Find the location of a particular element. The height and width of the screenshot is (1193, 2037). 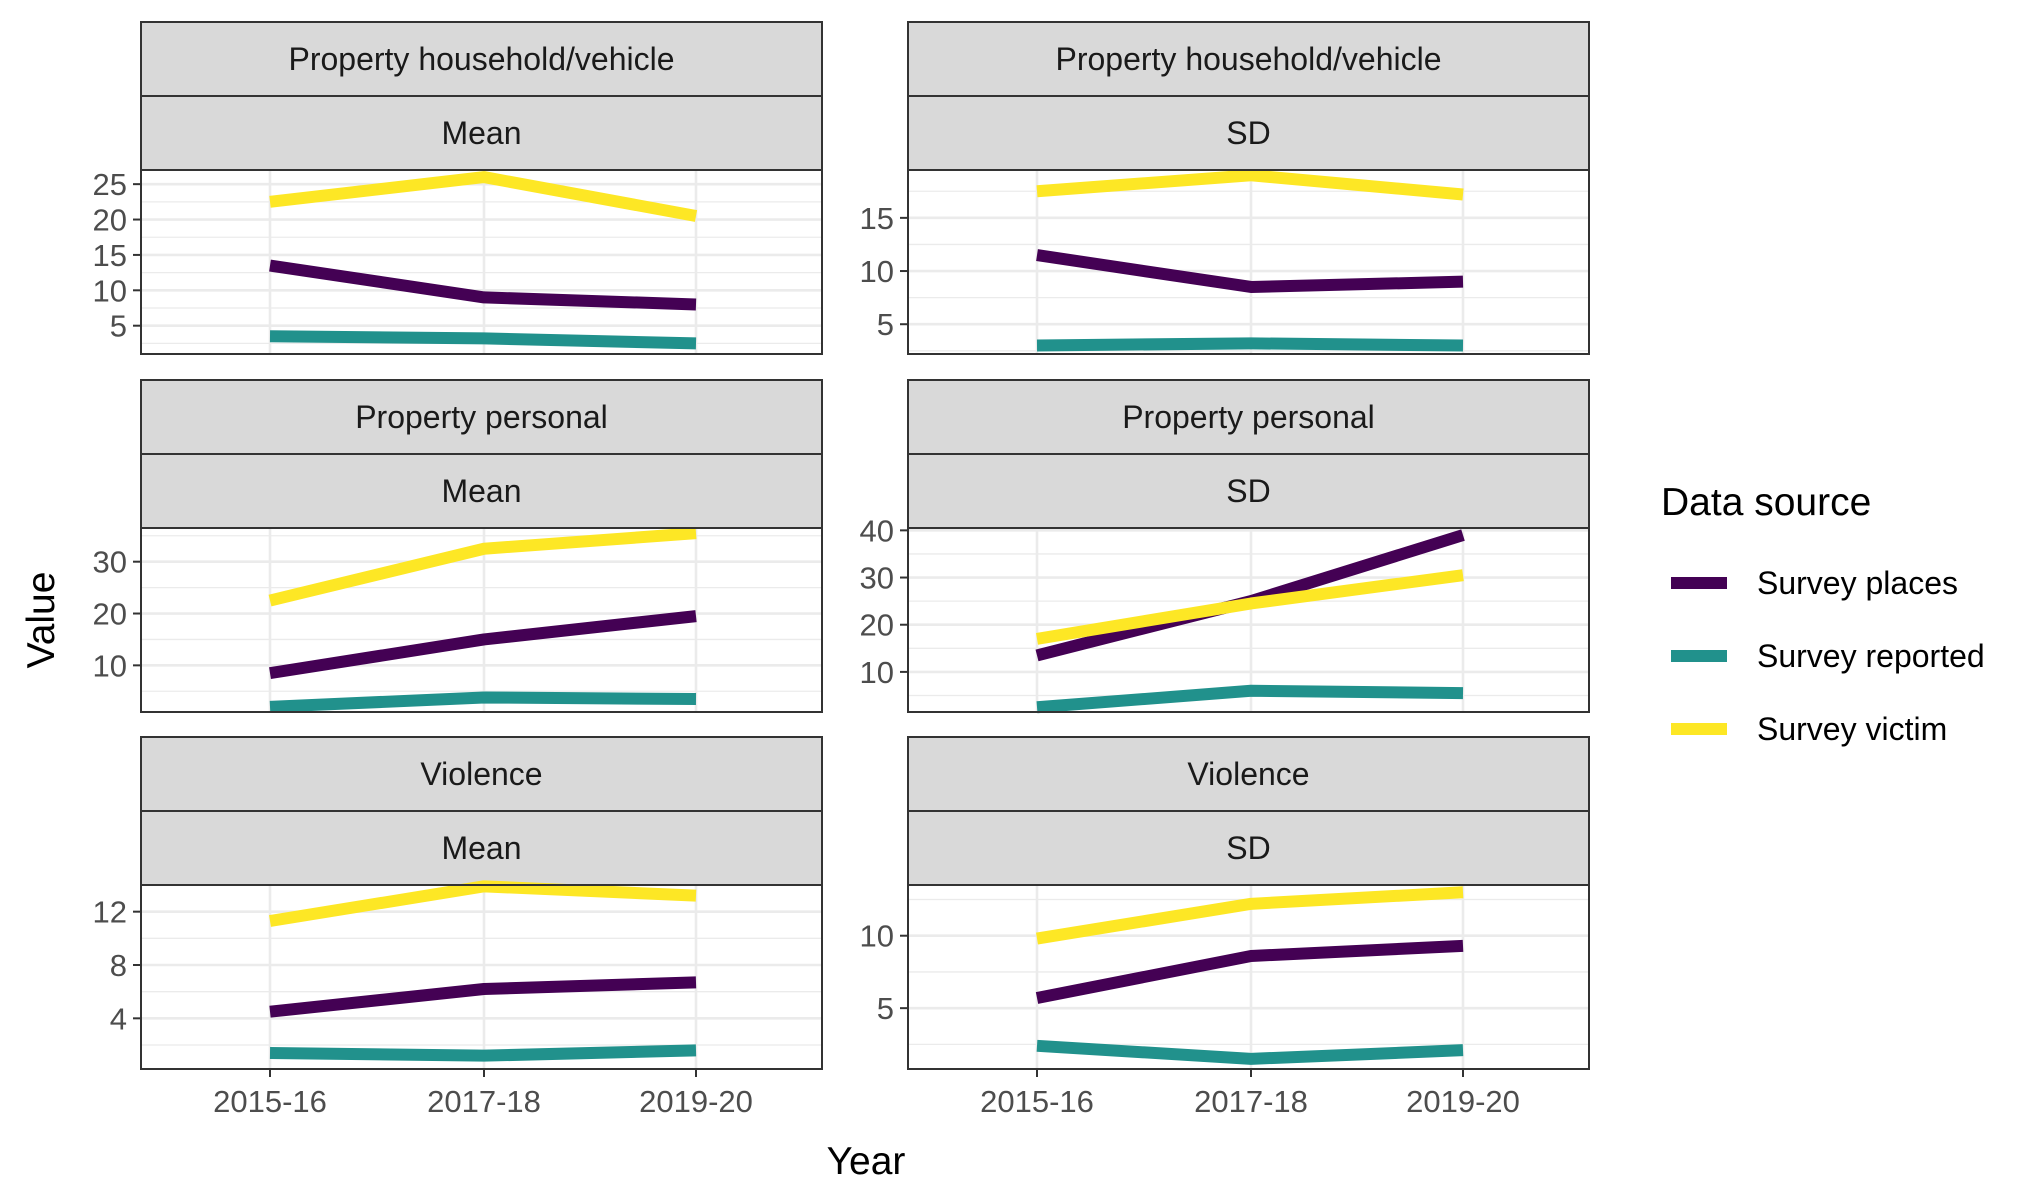

y-axis-title: Value is located at coordinates (41, 620).